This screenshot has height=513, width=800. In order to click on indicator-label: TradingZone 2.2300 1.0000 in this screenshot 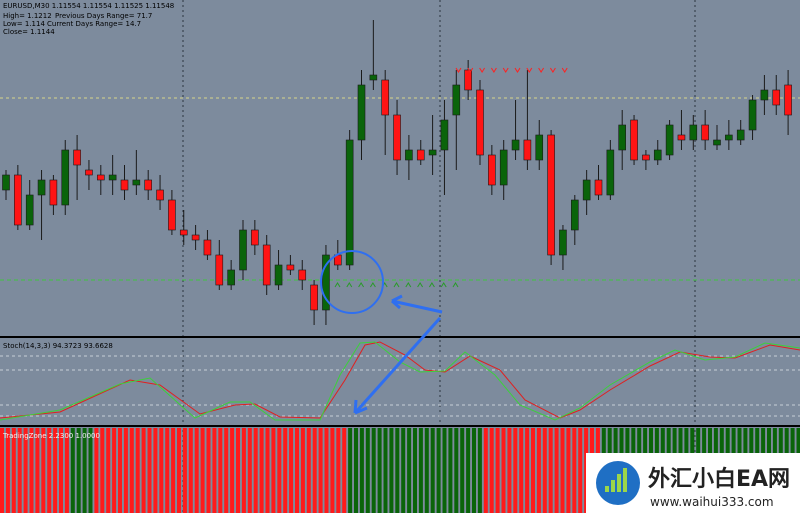, I will do `click(51, 436)`.